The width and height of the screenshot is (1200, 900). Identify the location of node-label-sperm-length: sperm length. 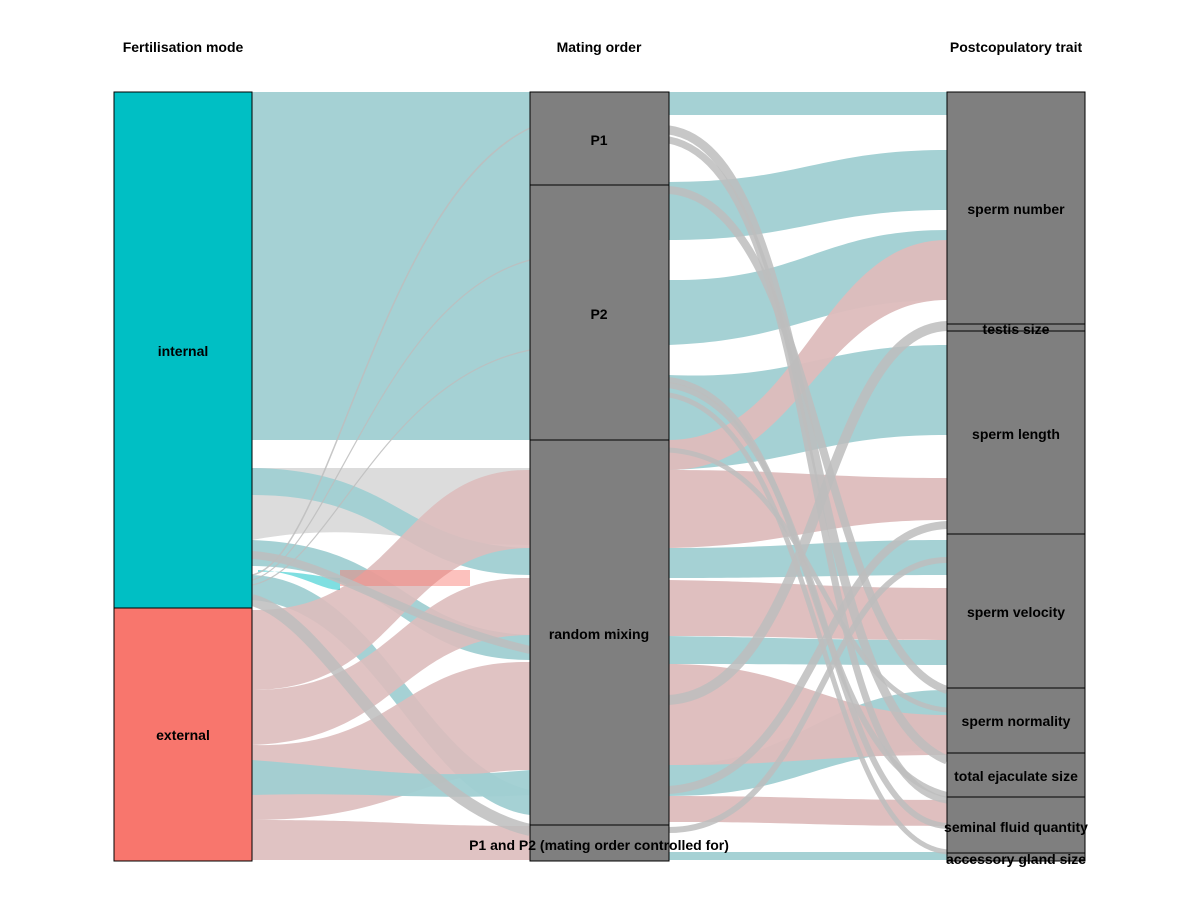
(1016, 434).